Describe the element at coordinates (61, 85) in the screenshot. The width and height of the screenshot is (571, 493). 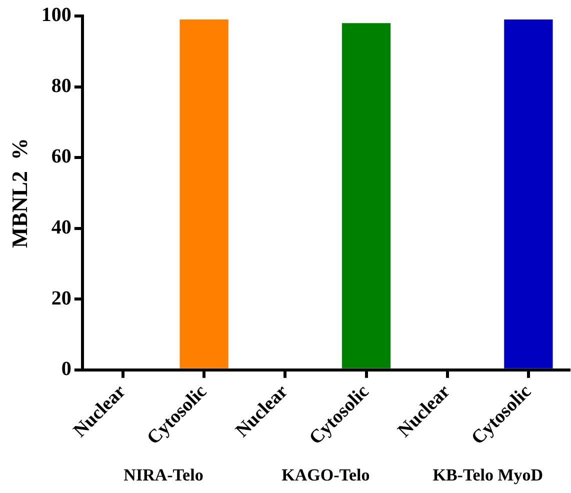
I see `y-tick-label: 80` at that location.